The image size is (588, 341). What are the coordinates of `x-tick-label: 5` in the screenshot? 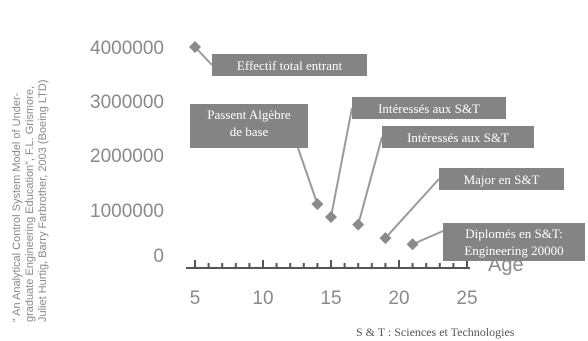 It's located at (195, 298).